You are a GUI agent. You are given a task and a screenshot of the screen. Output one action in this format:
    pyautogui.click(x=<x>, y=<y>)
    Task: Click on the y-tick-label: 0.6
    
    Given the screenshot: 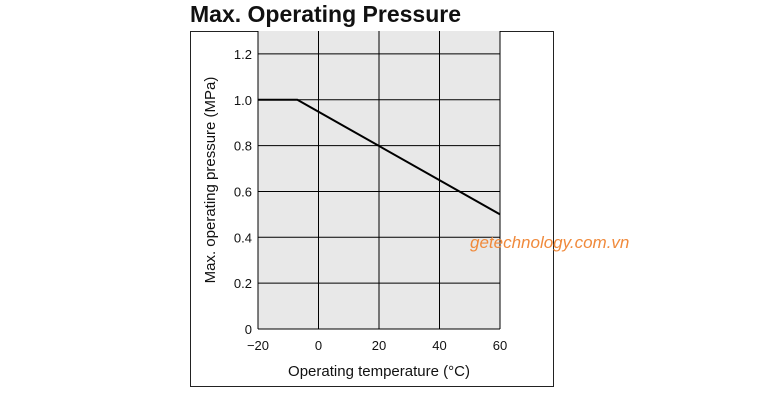 What is the action you would take?
    pyautogui.click(x=243, y=191)
    